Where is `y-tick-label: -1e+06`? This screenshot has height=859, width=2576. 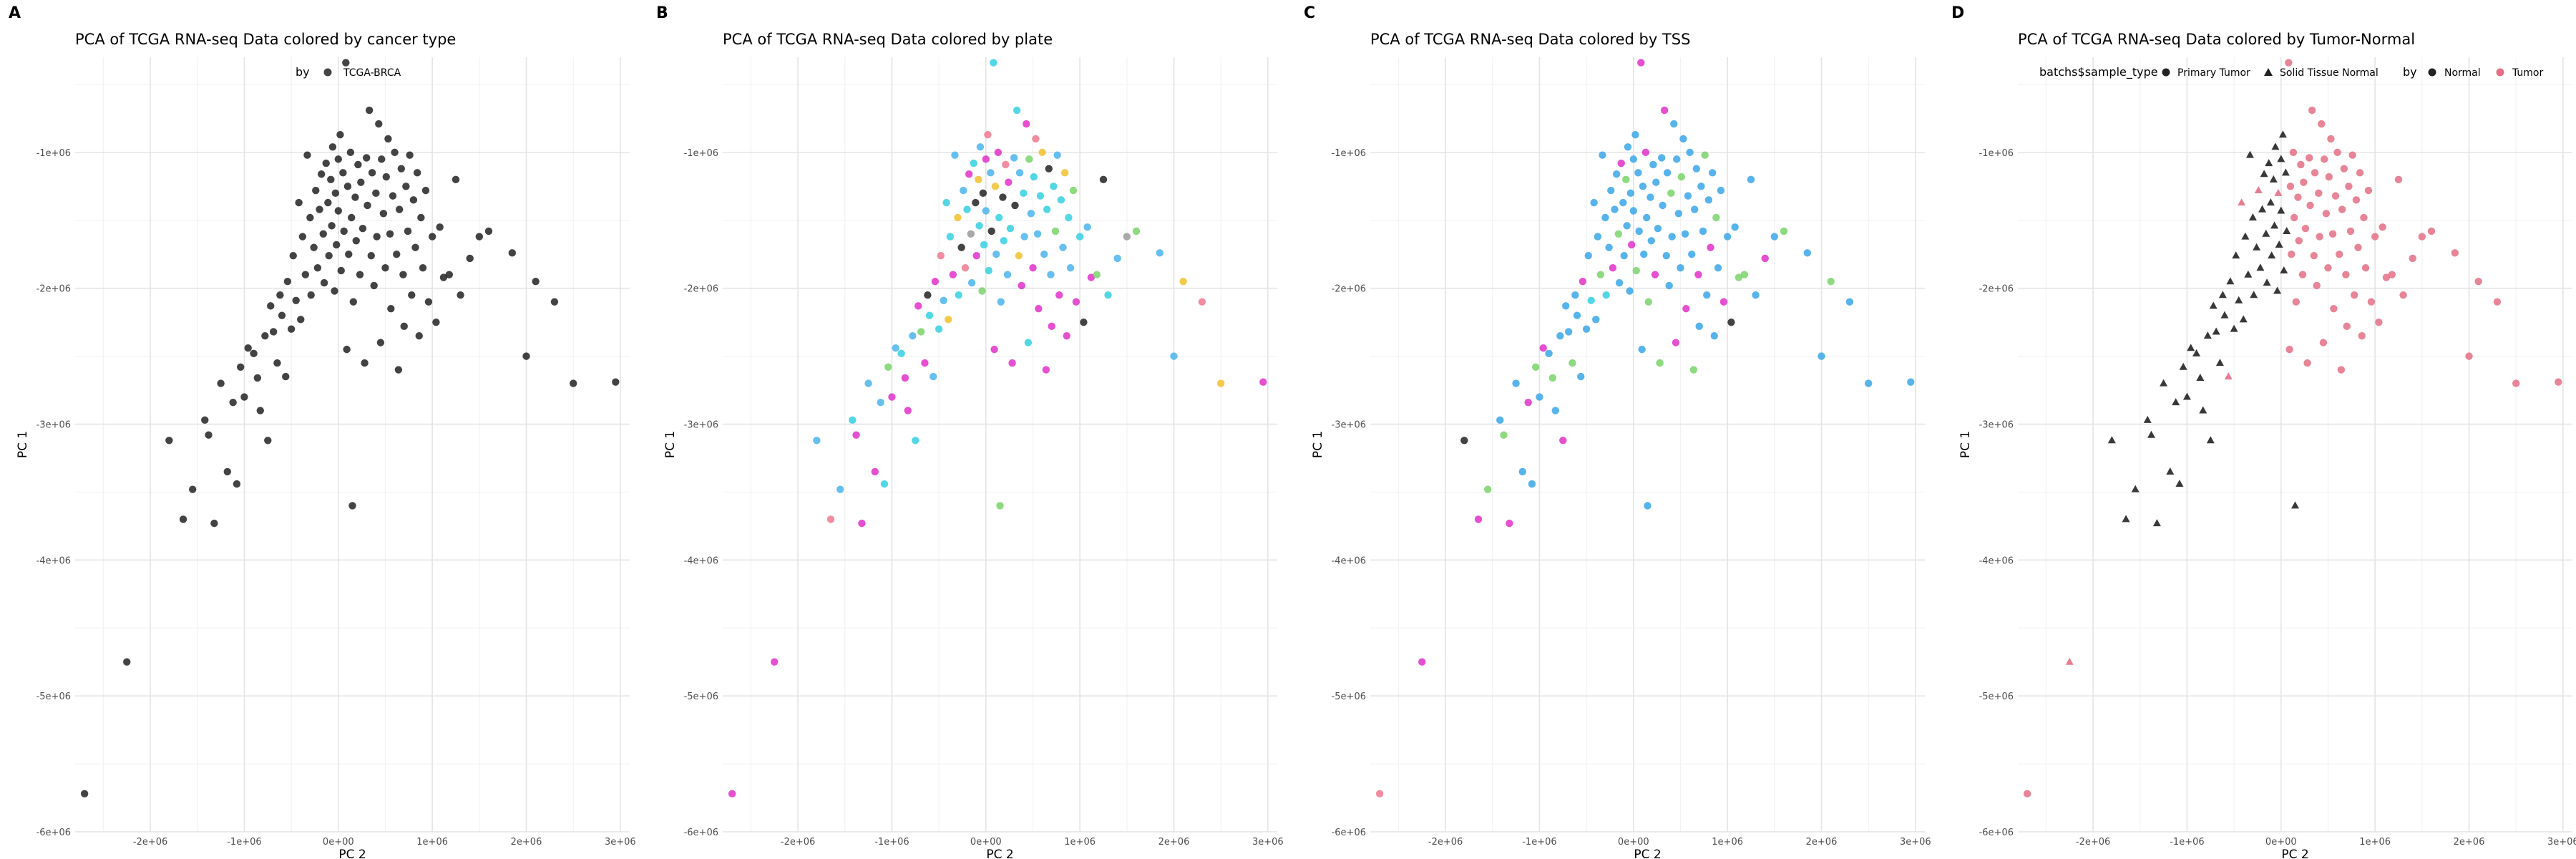 y-tick-label: -1e+06 is located at coordinates (1996, 153).